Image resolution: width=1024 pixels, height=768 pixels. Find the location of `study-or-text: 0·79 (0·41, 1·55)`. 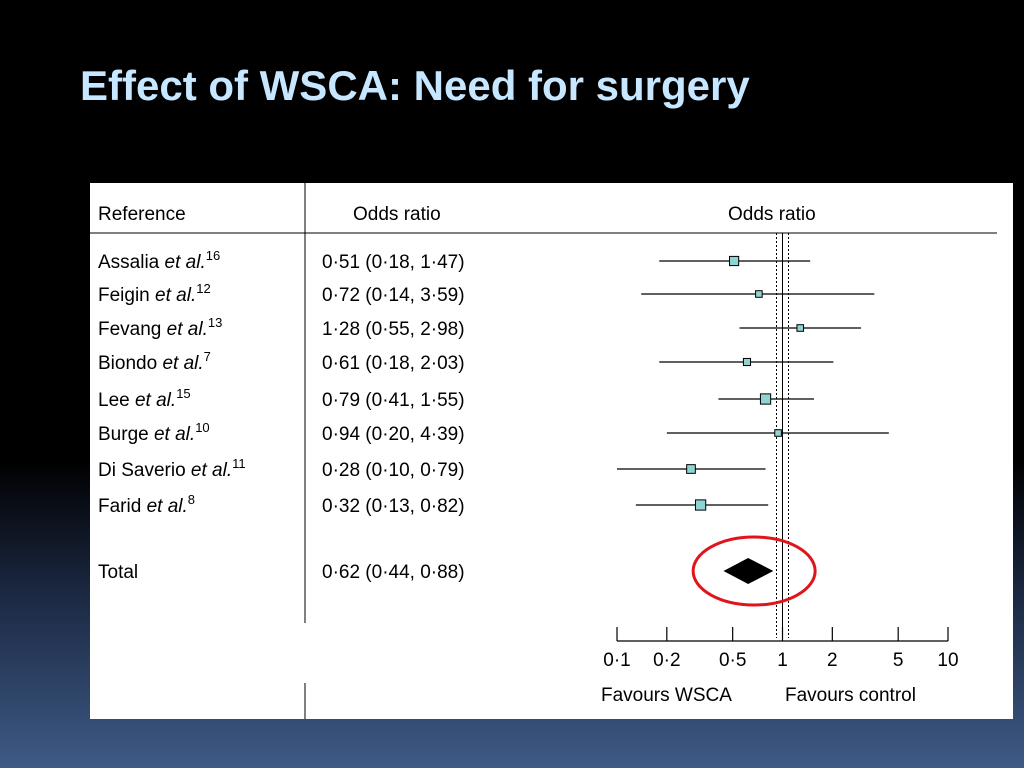

study-or-text: 0·79 (0·41, 1·55) is located at coordinates (393, 400).